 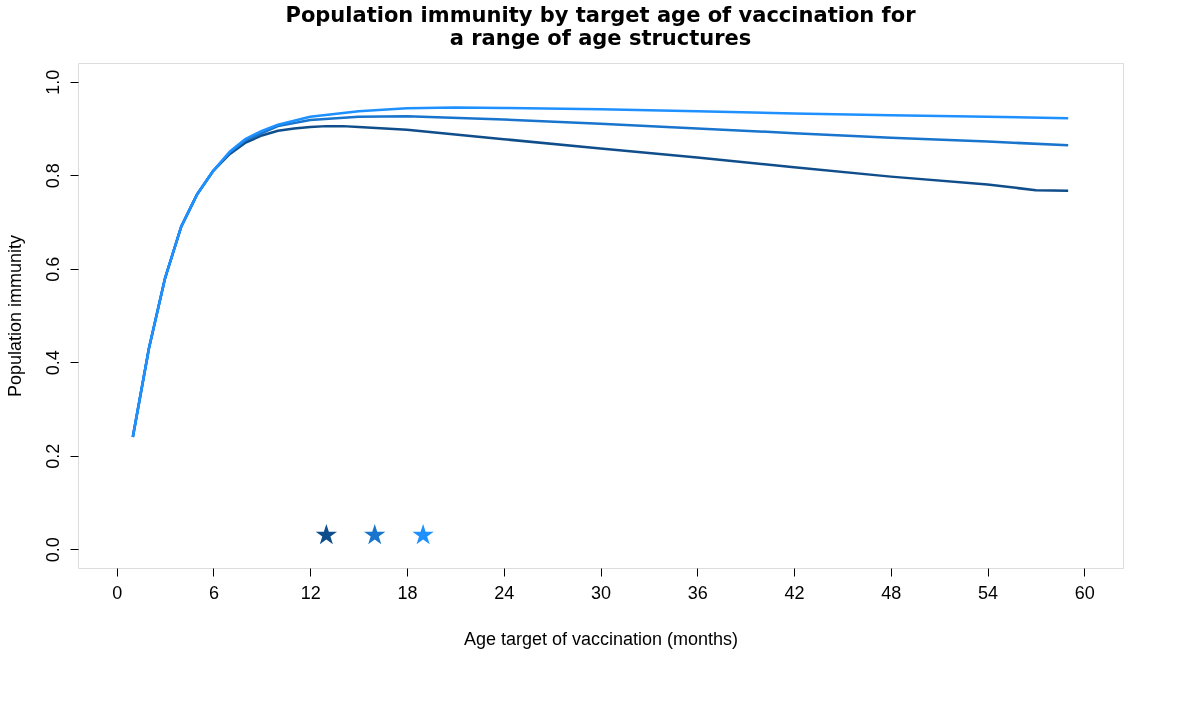 I want to click on x-tick-label: 30, so click(x=601, y=592).